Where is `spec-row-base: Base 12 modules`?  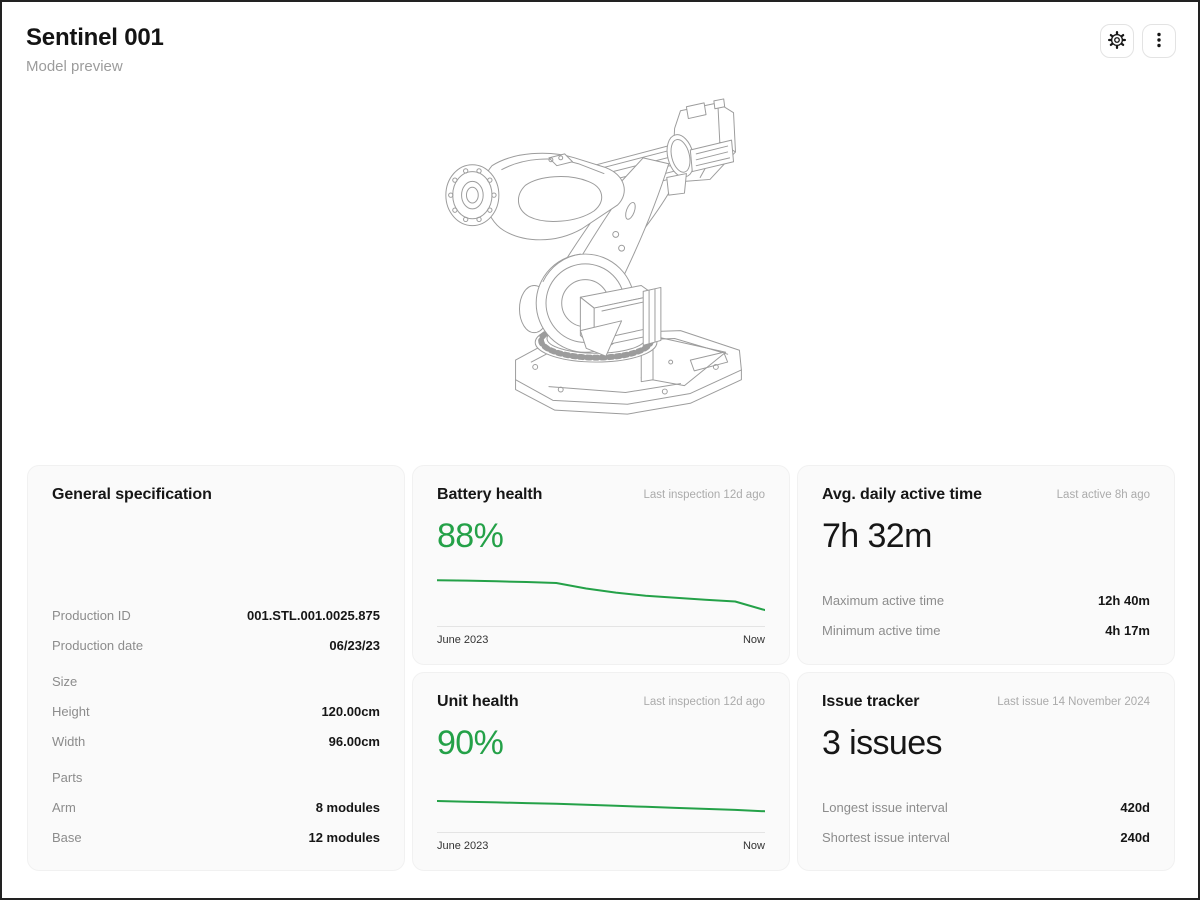 spec-row-base: Base 12 modules is located at coordinates (216, 837).